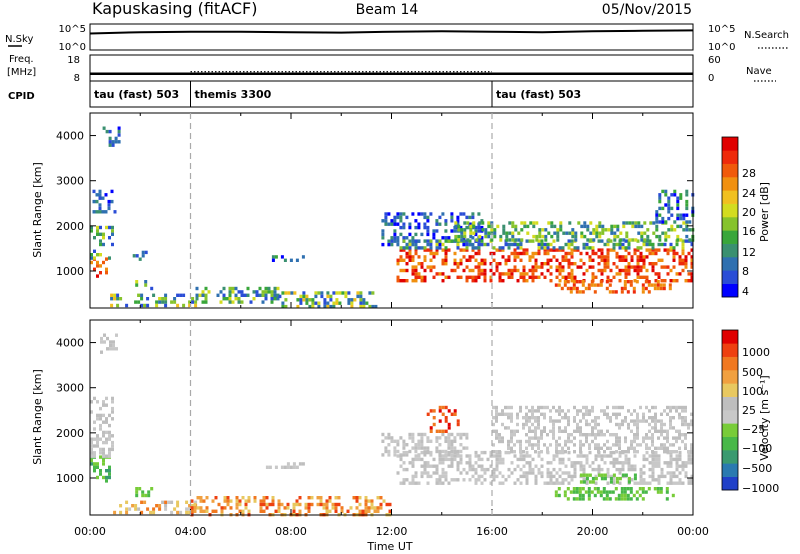  I want to click on colorbar-frame, so click(730, 217).